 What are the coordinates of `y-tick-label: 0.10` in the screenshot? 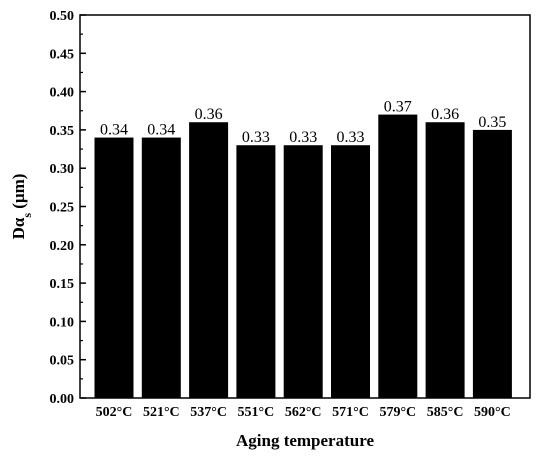 It's located at (62, 322).